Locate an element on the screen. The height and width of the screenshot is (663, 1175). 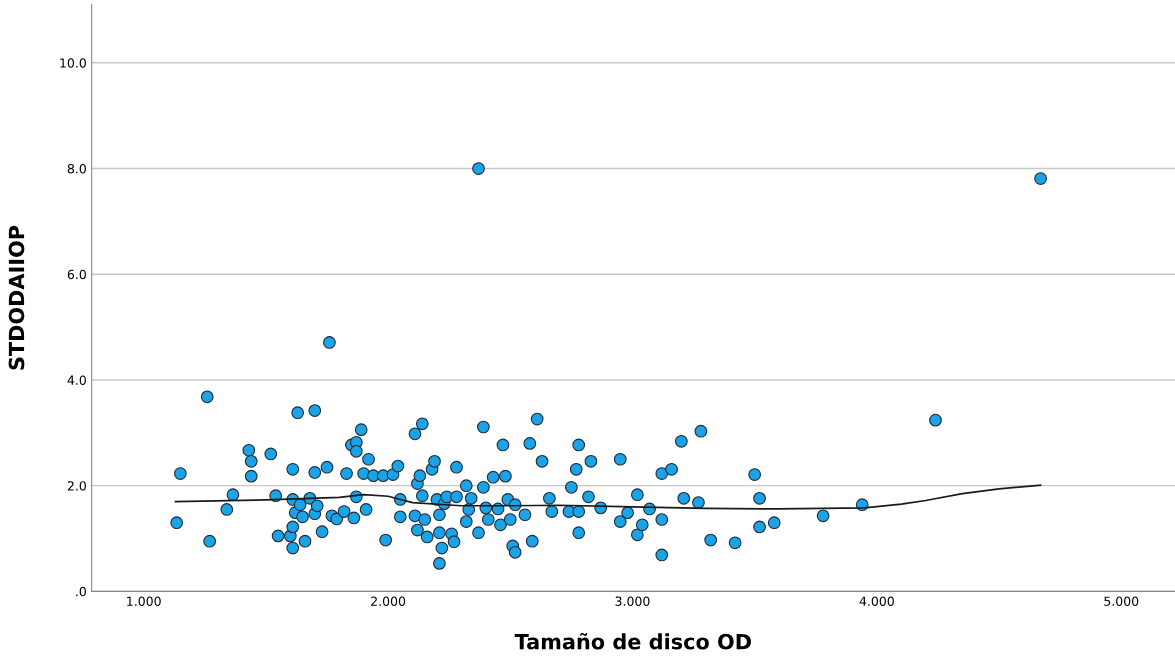
y-tick-label: 10.0 is located at coordinates (73, 63).